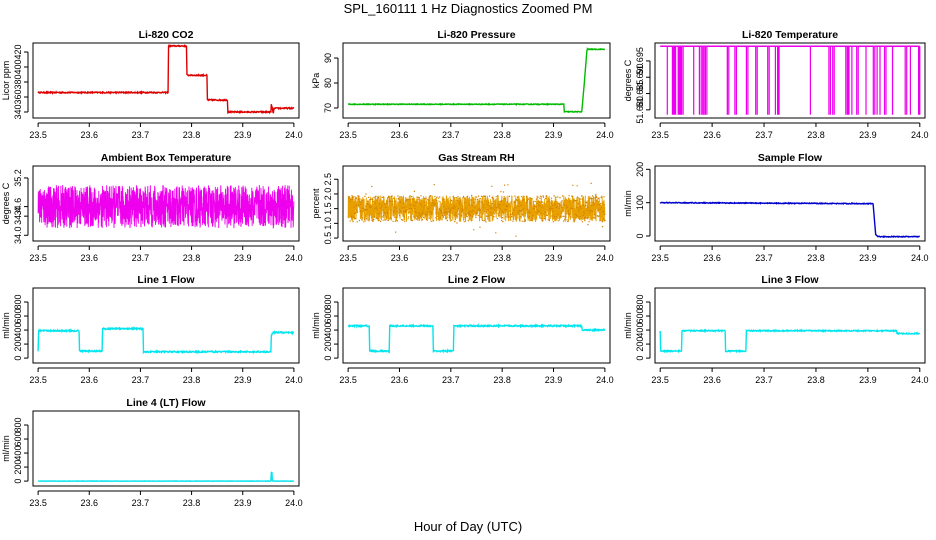 Image resolution: width=936 pixels, height=540 pixels. I want to click on series-line-sample-flow, so click(790, 220).